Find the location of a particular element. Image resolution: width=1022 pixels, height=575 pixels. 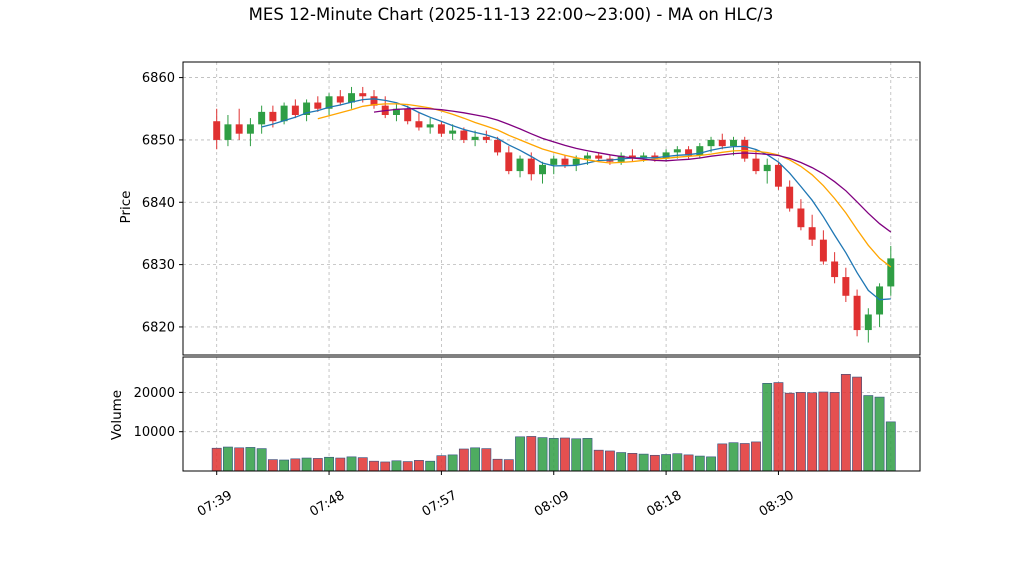

time-tick-label: 08:09 is located at coordinates (552, 504).